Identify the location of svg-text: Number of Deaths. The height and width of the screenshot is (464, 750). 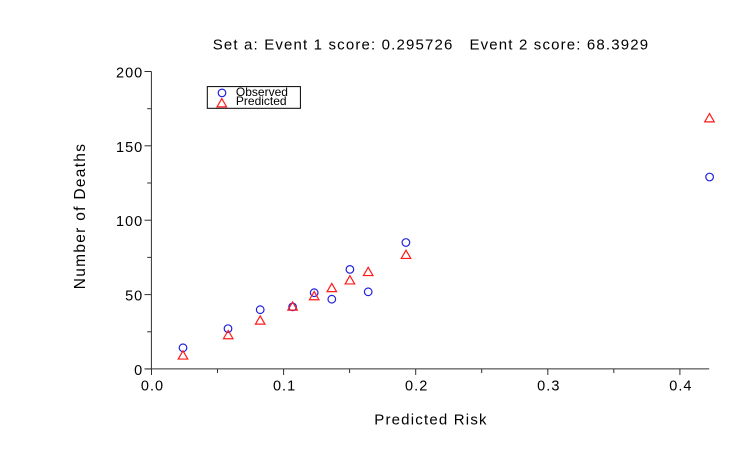
(80, 216).